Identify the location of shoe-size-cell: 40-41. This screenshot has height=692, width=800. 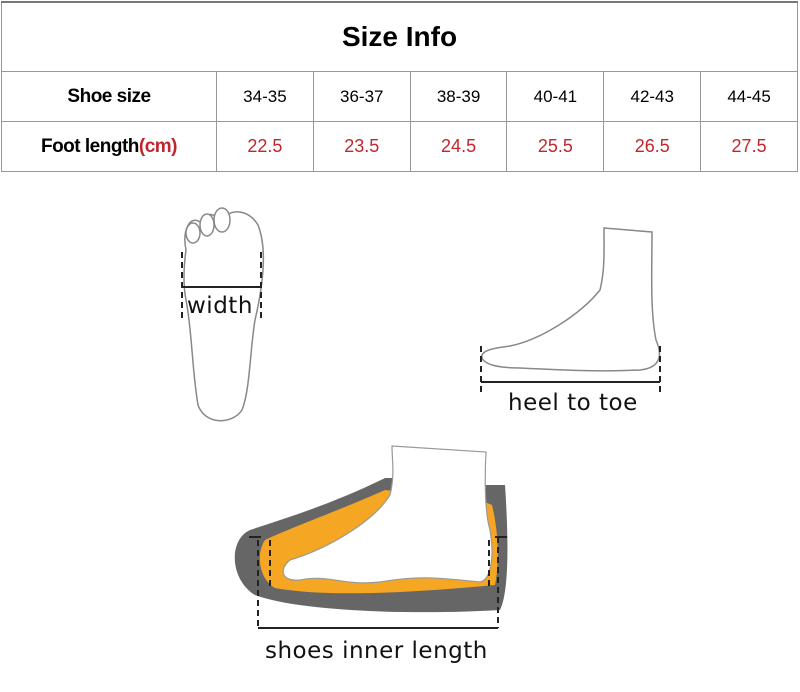
(555, 96).